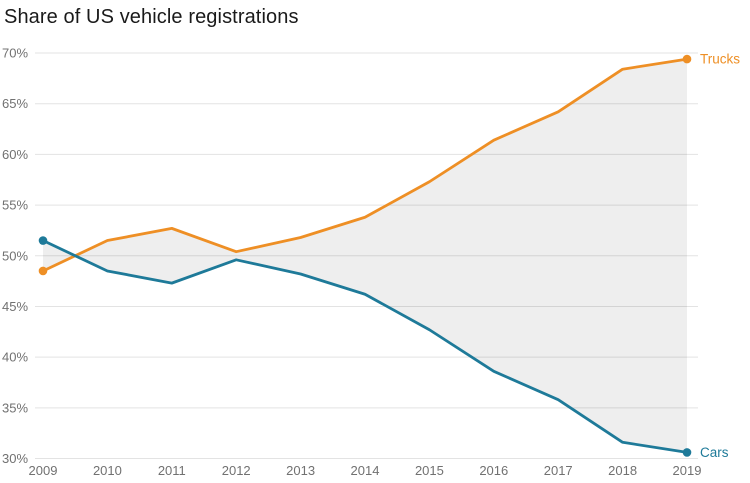 Image resolution: width=750 pixels, height=483 pixels. What do you see at coordinates (236, 470) in the screenshot?
I see `x-axis-tick-label-2012: 2012` at bounding box center [236, 470].